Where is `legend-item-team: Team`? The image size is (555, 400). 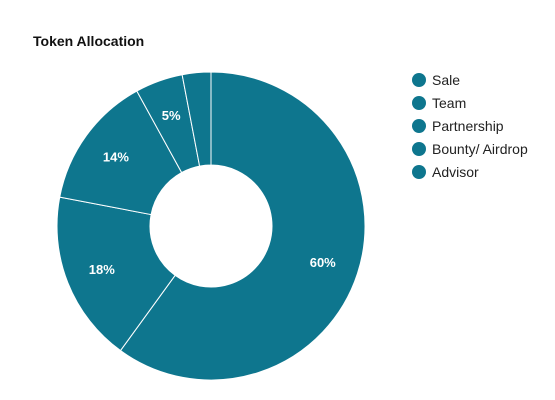
legend-item-team: Team is located at coordinates (470, 102).